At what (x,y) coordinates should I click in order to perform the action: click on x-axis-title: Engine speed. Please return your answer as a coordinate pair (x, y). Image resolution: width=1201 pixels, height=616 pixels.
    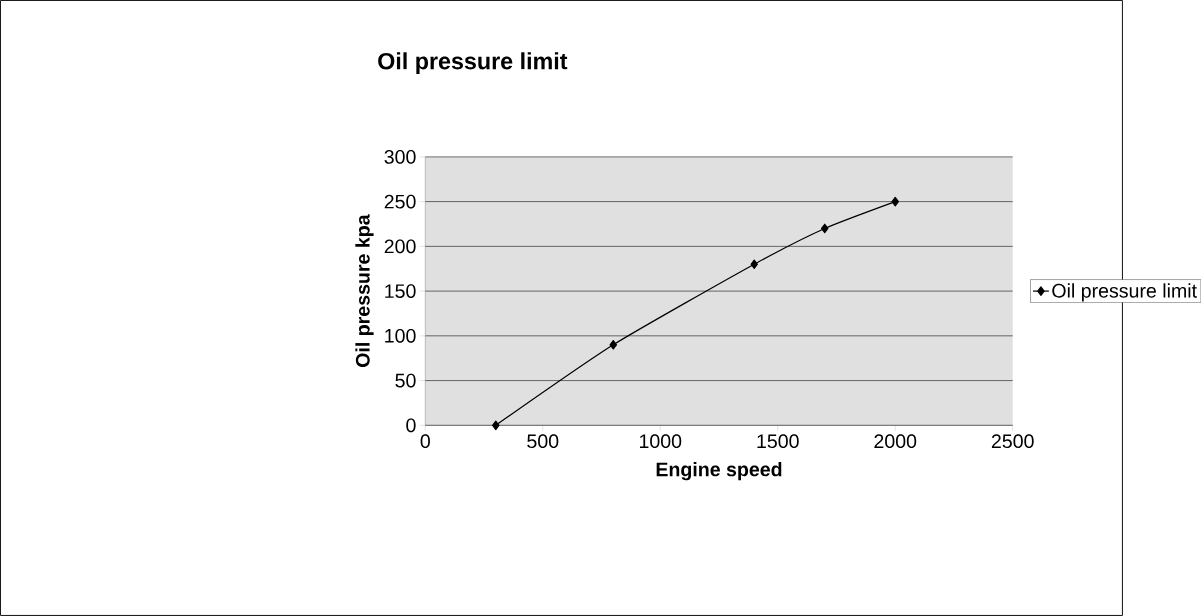
    Looking at the image, I should click on (719, 471).